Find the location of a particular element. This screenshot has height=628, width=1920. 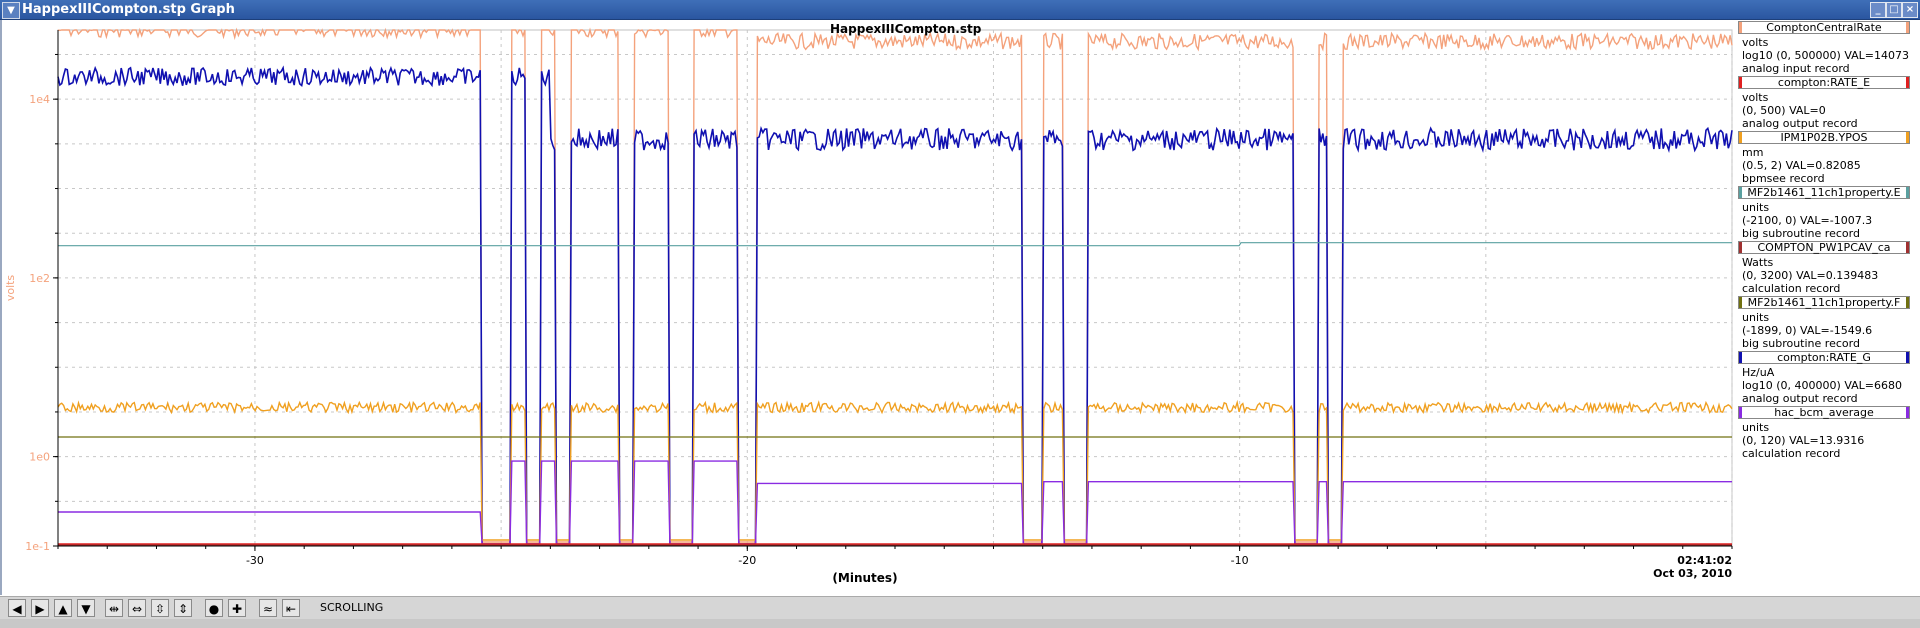

x-tick-label: -30 is located at coordinates (255, 560).